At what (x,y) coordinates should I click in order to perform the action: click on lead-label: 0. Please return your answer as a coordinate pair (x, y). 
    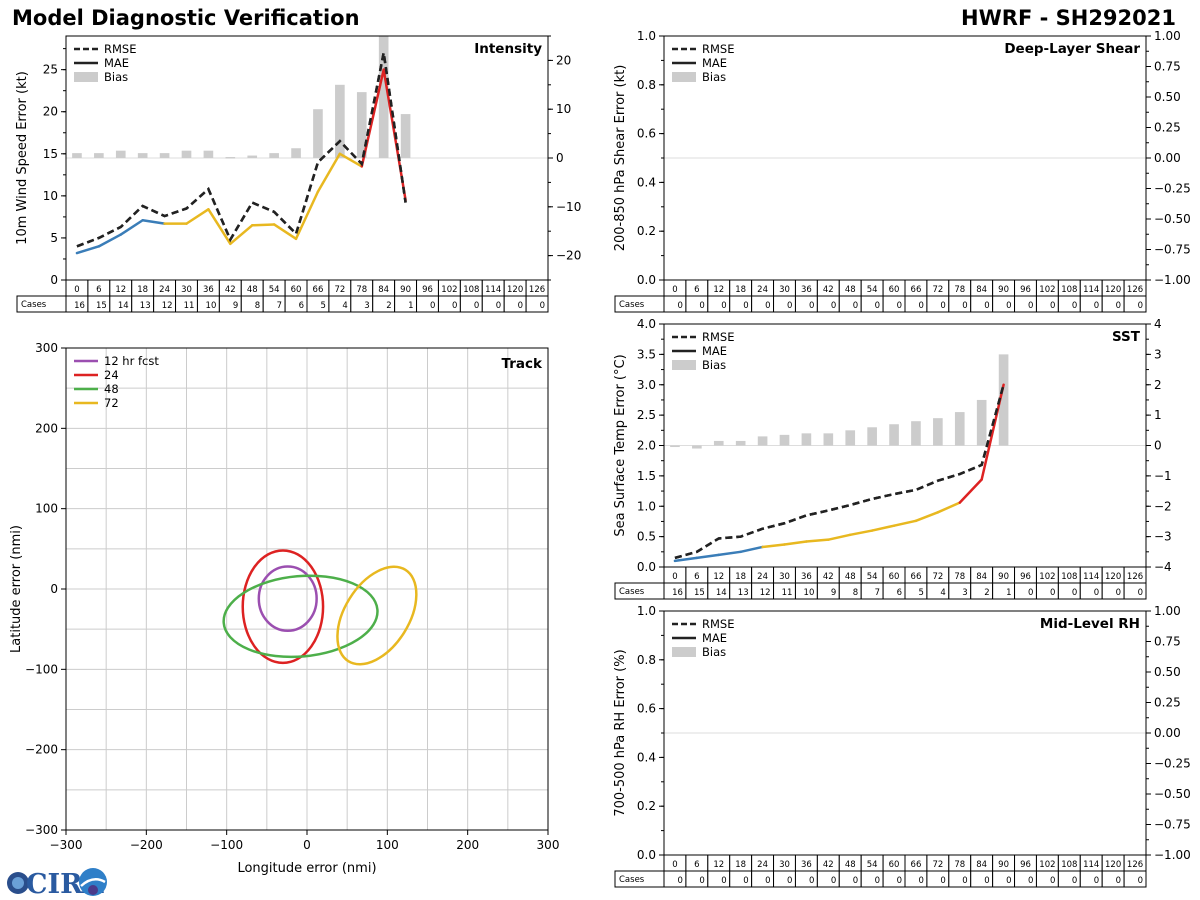
    Looking at the image, I should click on (674, 865).